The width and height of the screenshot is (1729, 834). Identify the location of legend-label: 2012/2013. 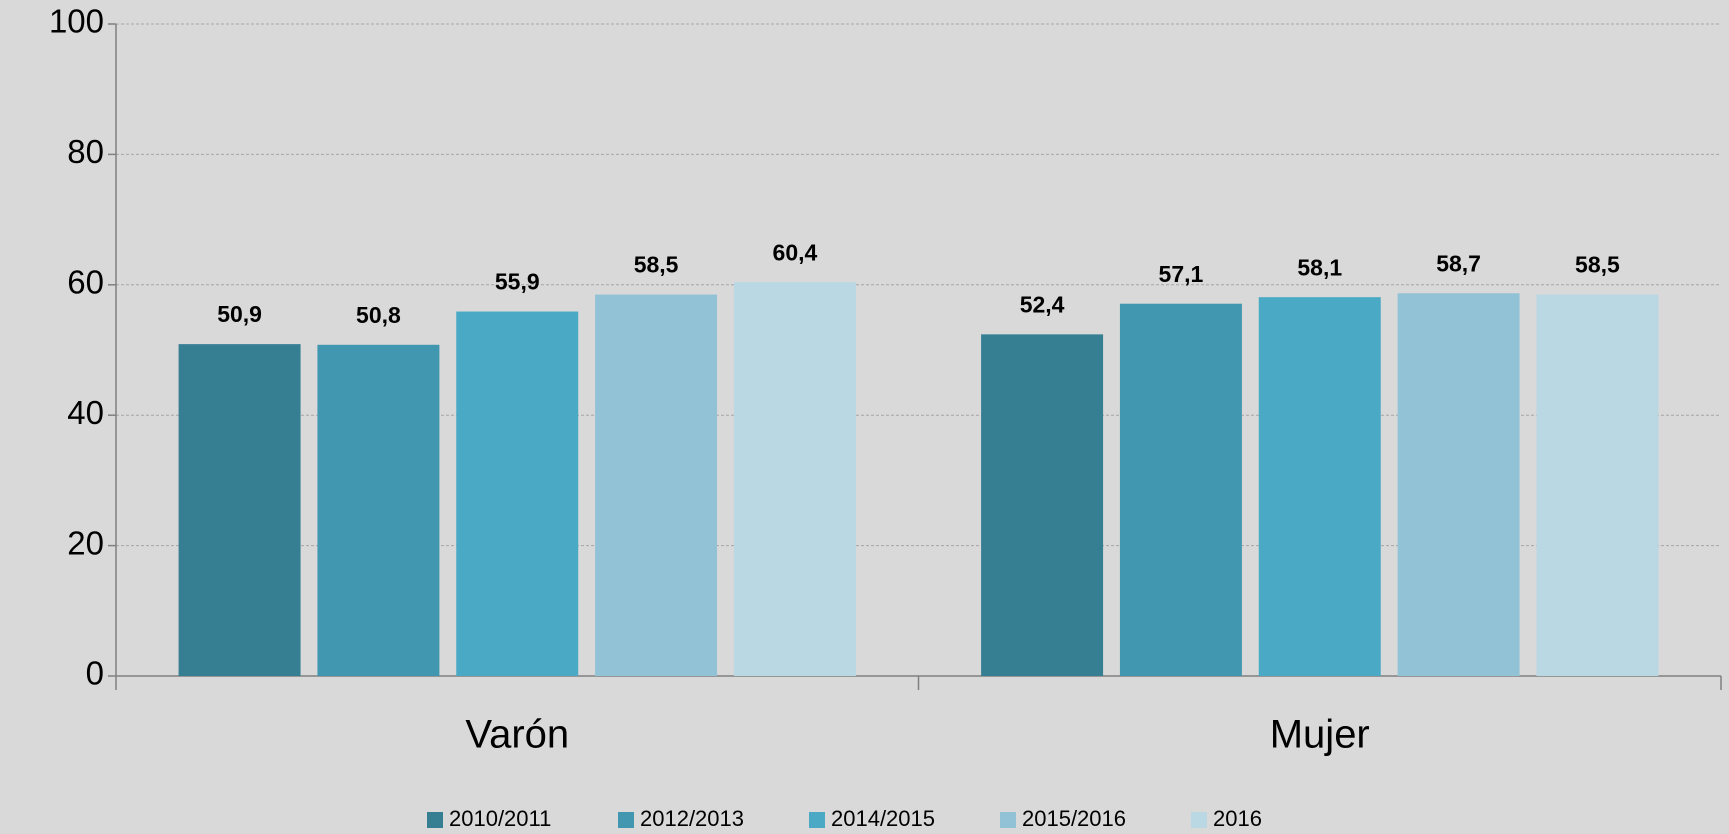
(692, 818).